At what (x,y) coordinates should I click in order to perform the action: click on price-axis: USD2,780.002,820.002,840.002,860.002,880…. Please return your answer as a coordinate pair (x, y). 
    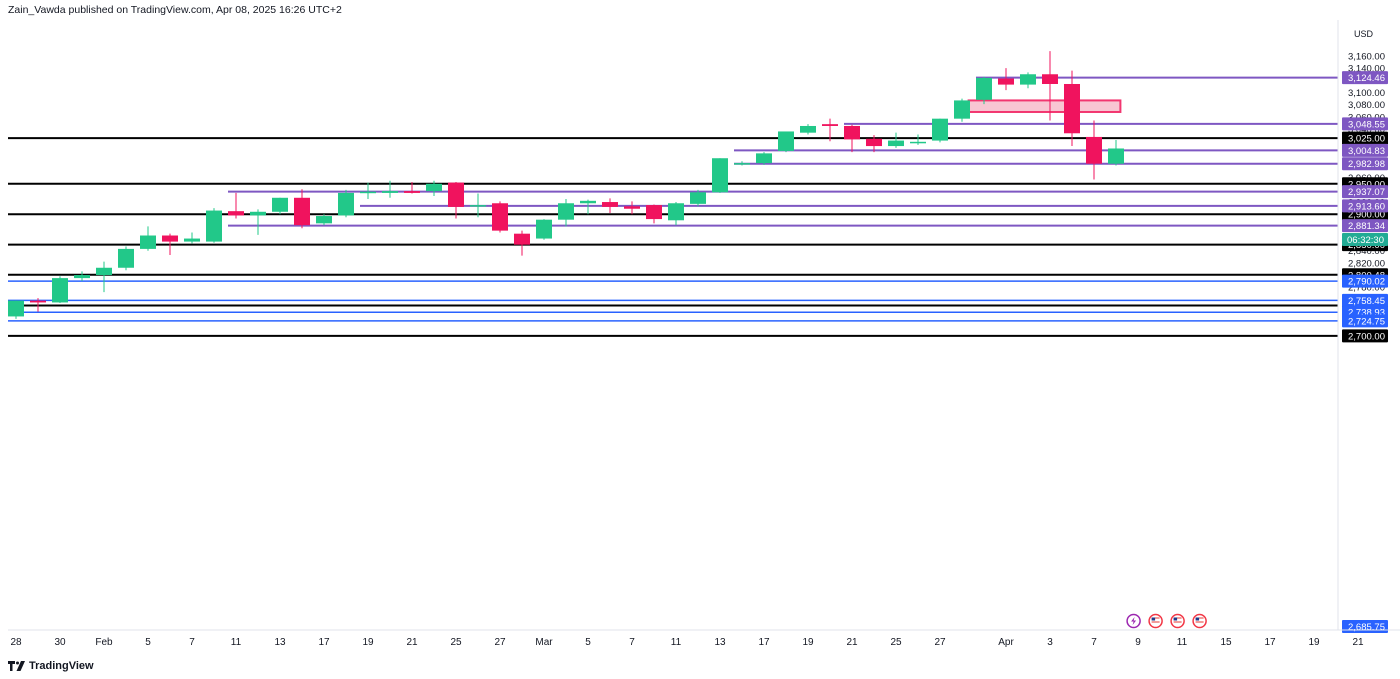
    Looking at the image, I should click on (1362, 326).